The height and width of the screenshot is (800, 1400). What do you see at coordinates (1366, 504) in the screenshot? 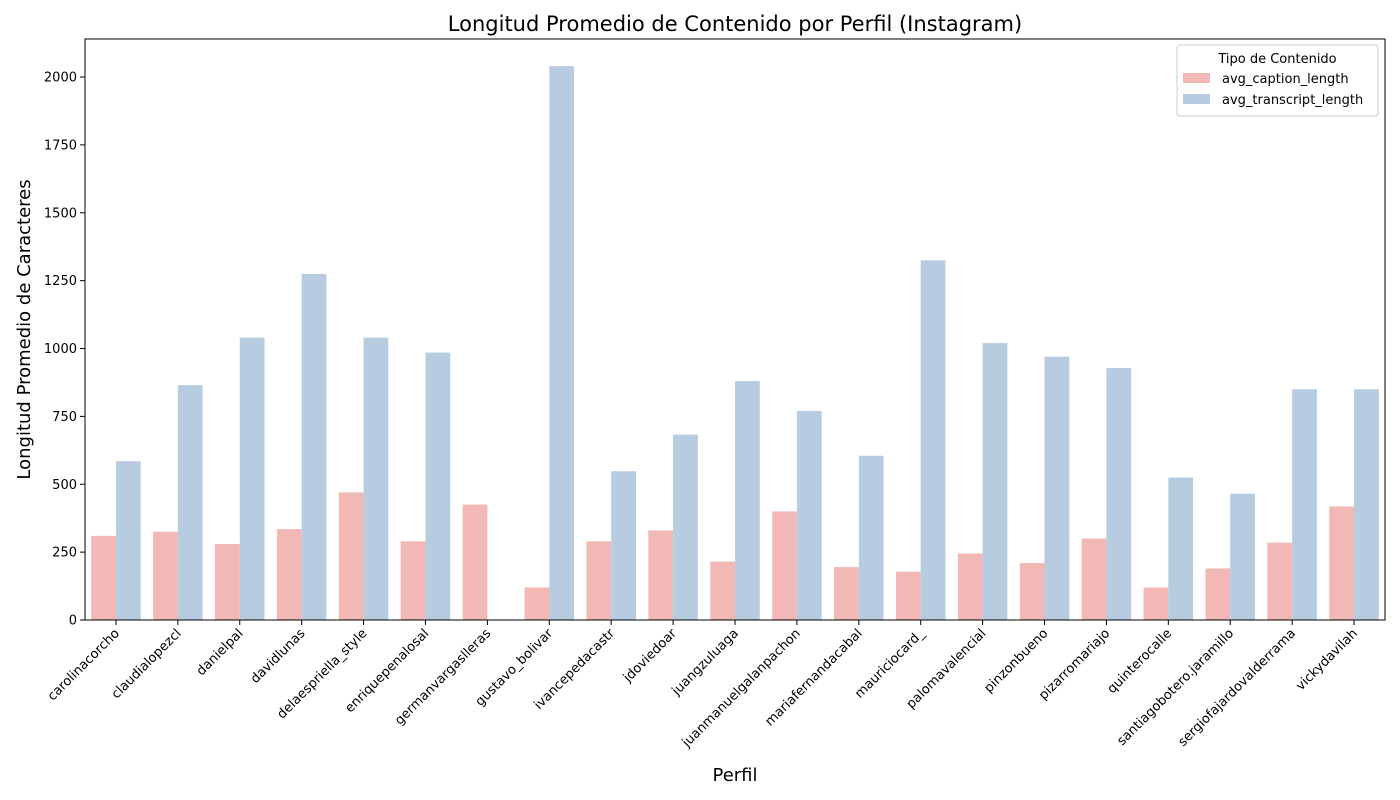
I see `bar-avg_transcript_length-vickydavilah` at bounding box center [1366, 504].